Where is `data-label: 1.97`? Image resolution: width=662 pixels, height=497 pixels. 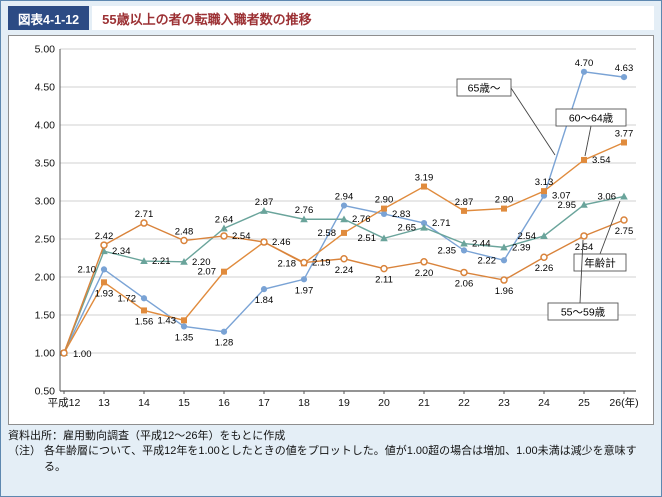
data-label: 1.97 is located at coordinates (304, 290).